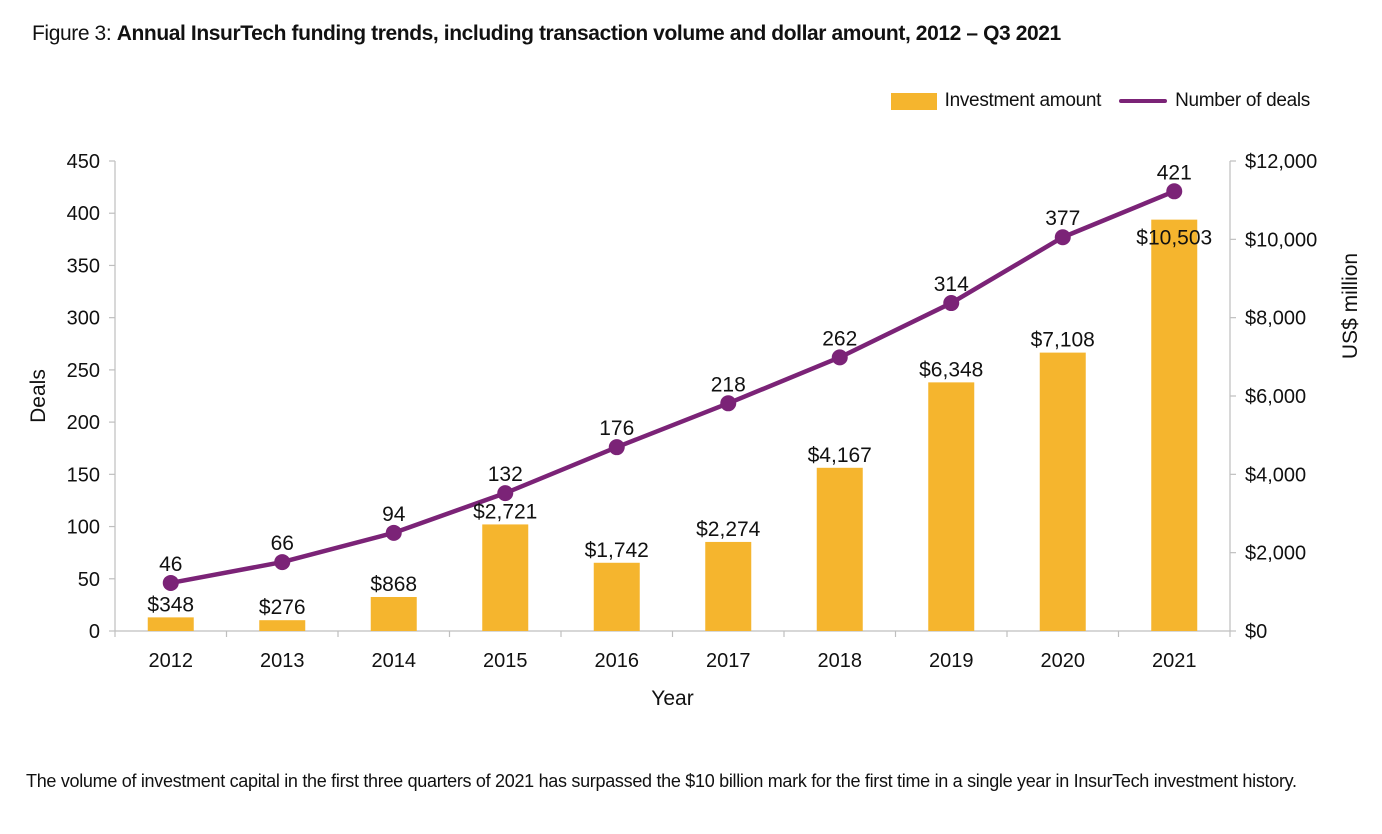  Describe the element at coordinates (672, 698) in the screenshot. I see `x-axis-title: Year` at that location.